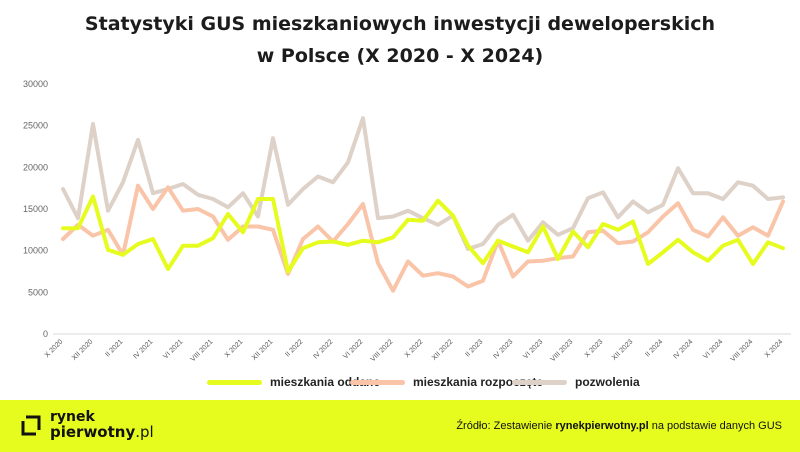 Image resolution: width=800 pixels, height=452 pixels. What do you see at coordinates (442, 349) in the screenshot?
I see `x-tick-label: XII 2022` at bounding box center [442, 349].